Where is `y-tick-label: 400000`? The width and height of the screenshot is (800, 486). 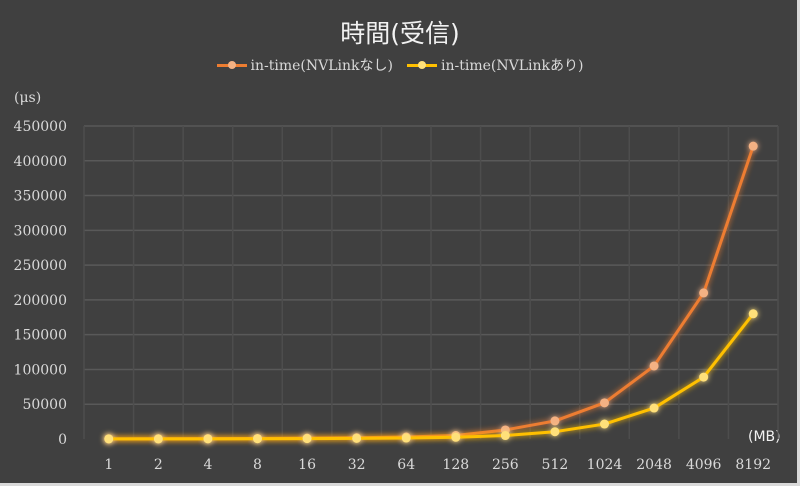
y-tick-label: 400000 is located at coordinates (40, 162).